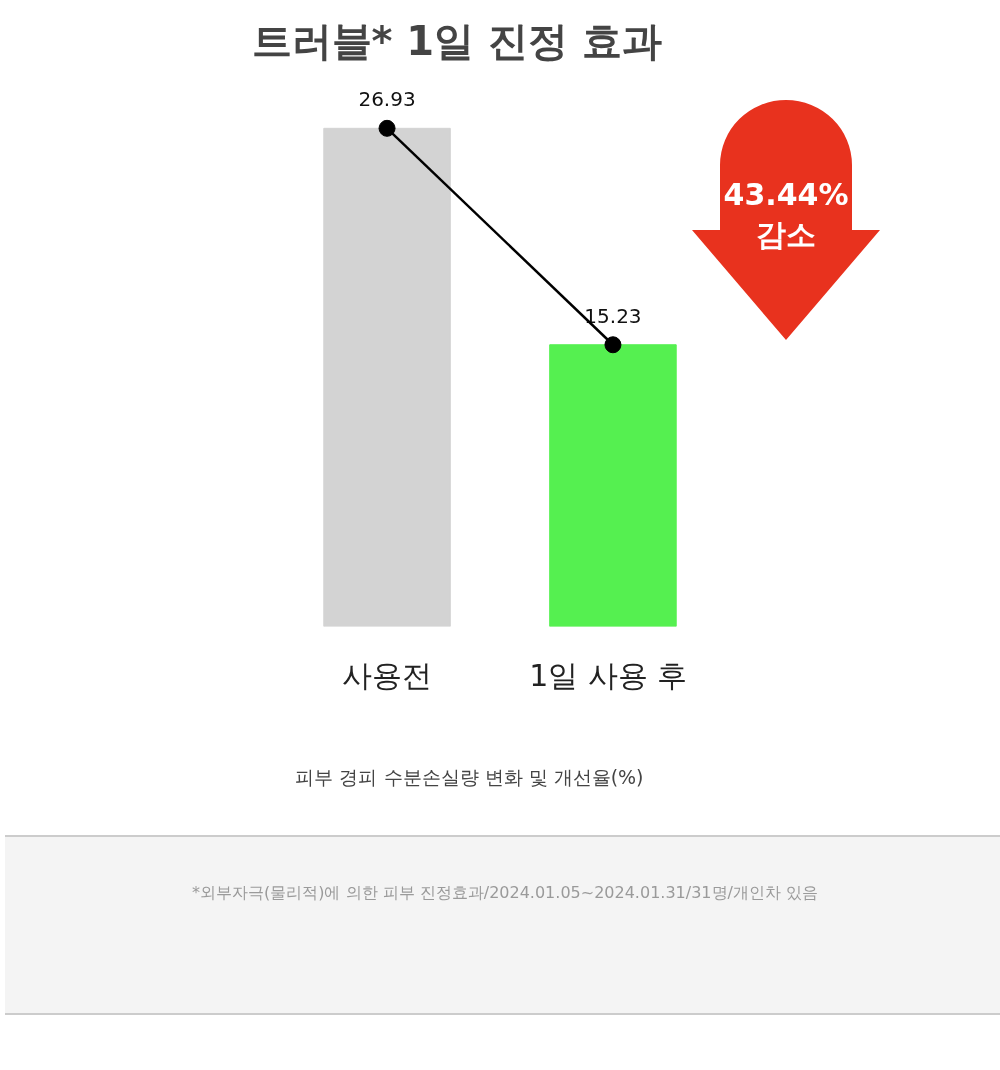 This screenshot has height=1070, width=1000. I want to click on x-tick-label: 사용전, so click(387, 675).